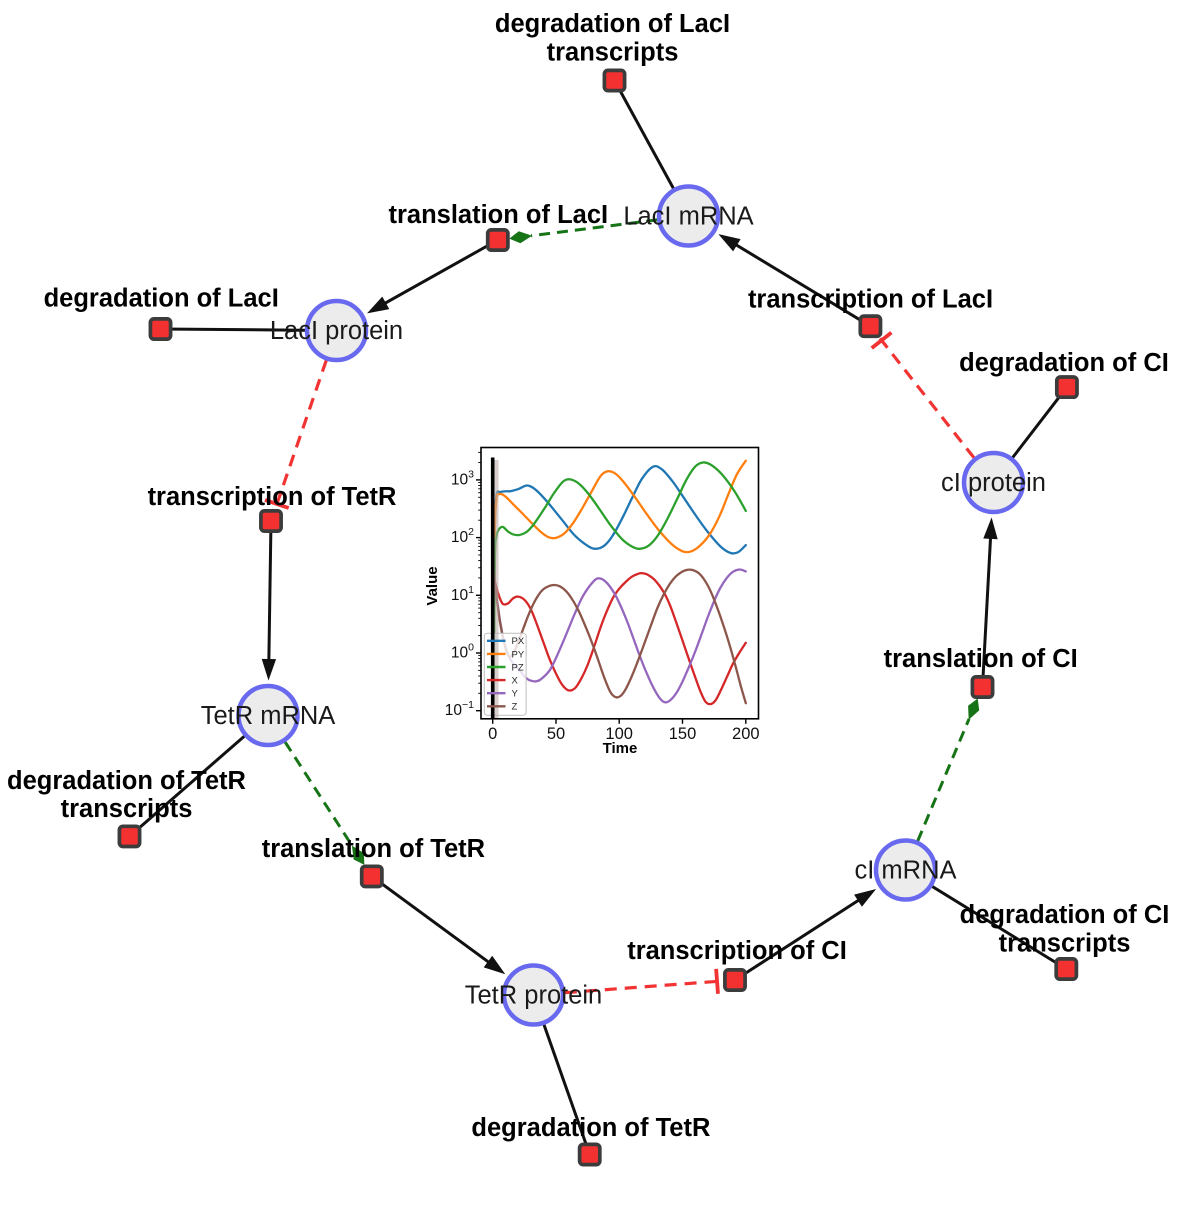 This screenshot has height=1205, width=1189. I want to click on svg-text: cI mRNA, so click(906, 871).